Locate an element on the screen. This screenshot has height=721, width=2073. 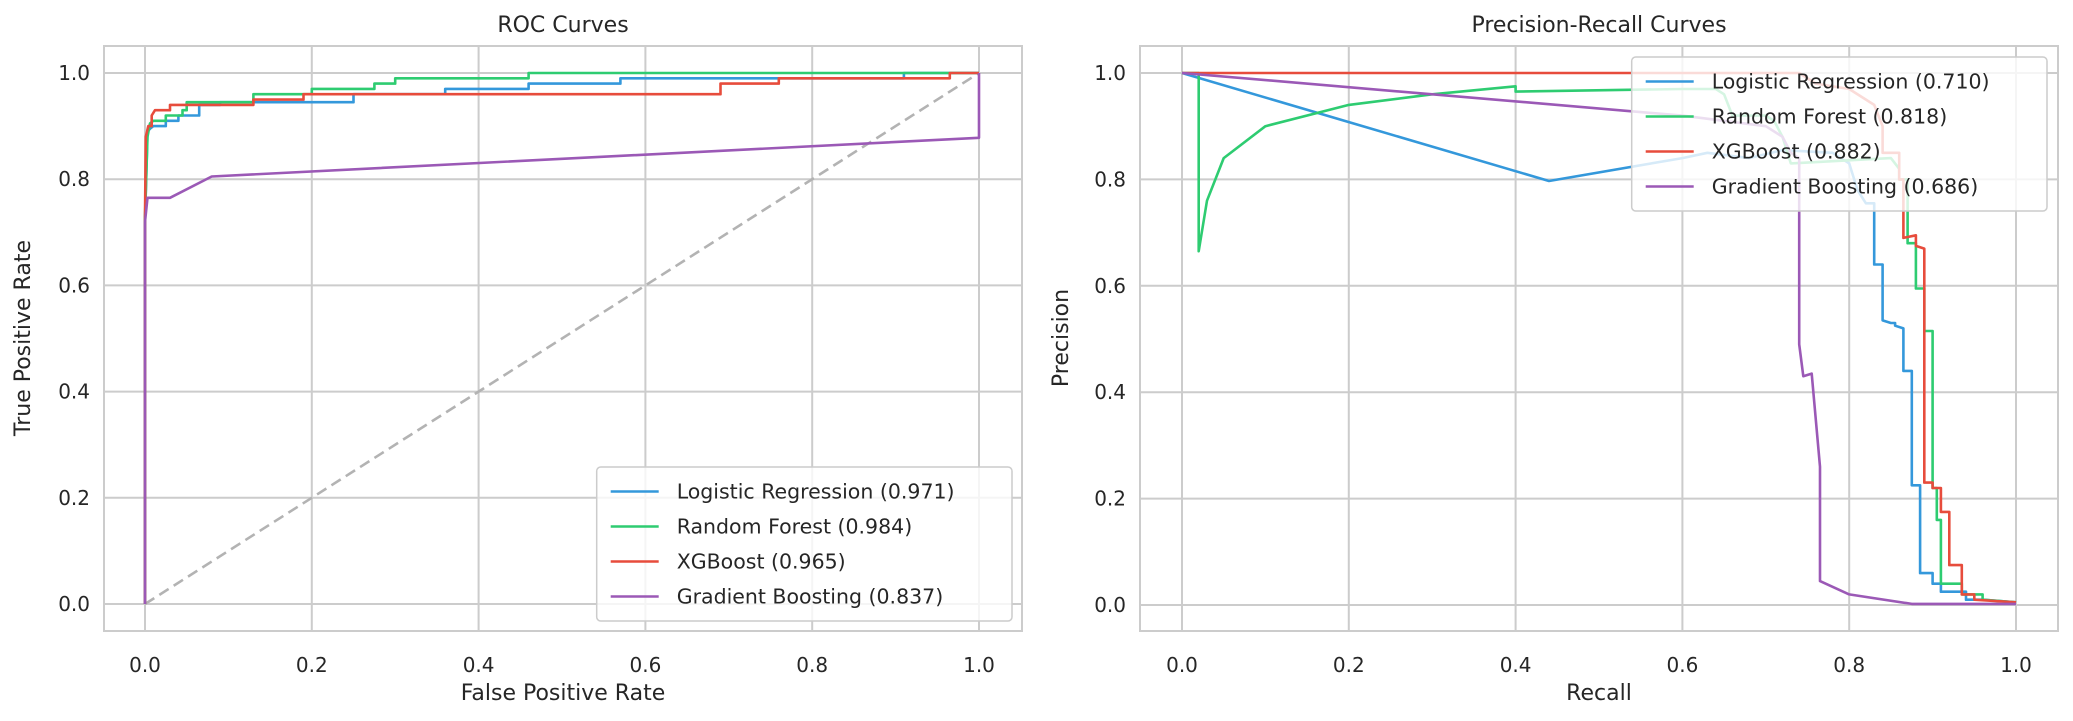
pr-xtick-label: 1.0 is located at coordinates (2016, 665).